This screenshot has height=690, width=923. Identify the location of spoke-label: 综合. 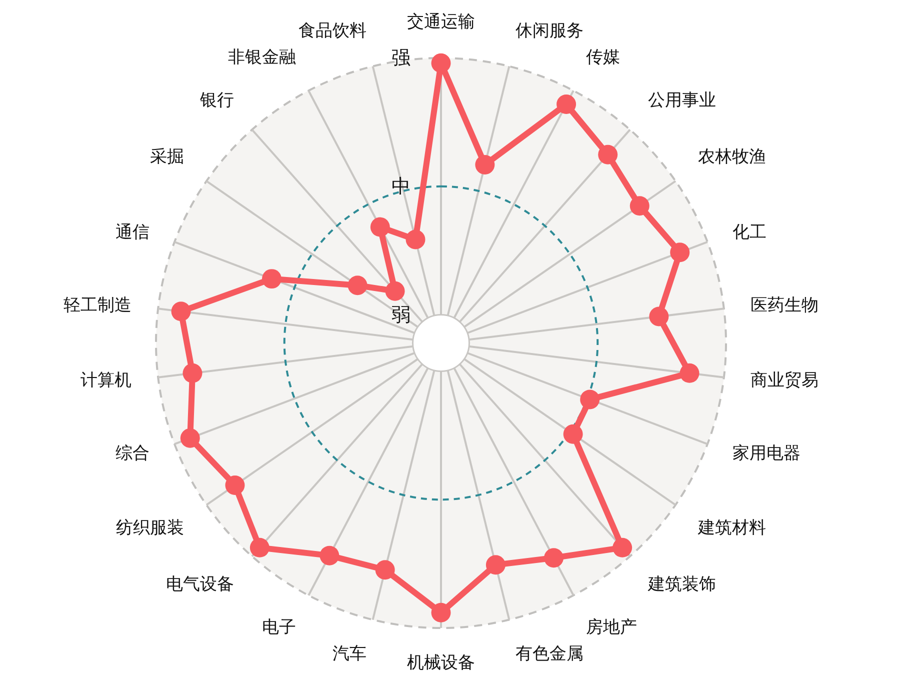
(132, 454).